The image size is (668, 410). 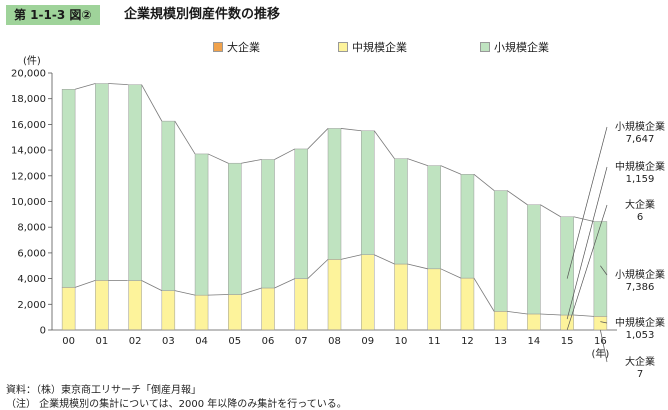 I want to click on x-tick-label: 08, so click(x=334, y=341).